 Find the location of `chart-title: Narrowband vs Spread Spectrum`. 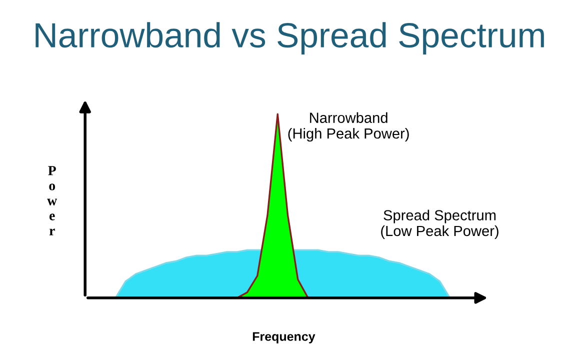

chart-title: Narrowband vs Spread Spectrum is located at coordinates (290, 38).